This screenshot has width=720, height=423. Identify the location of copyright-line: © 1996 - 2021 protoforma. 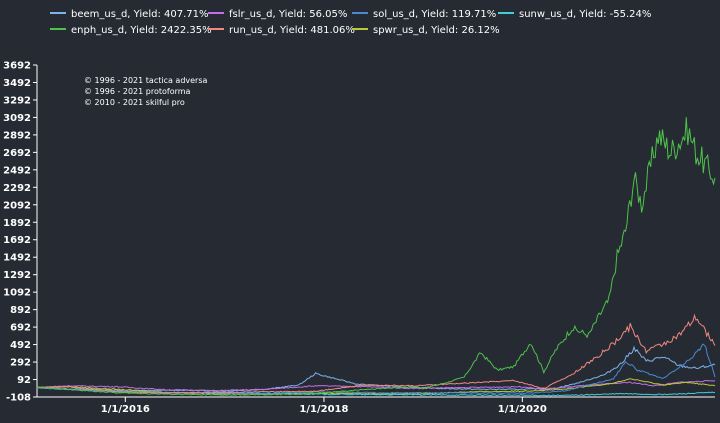
(137, 91).